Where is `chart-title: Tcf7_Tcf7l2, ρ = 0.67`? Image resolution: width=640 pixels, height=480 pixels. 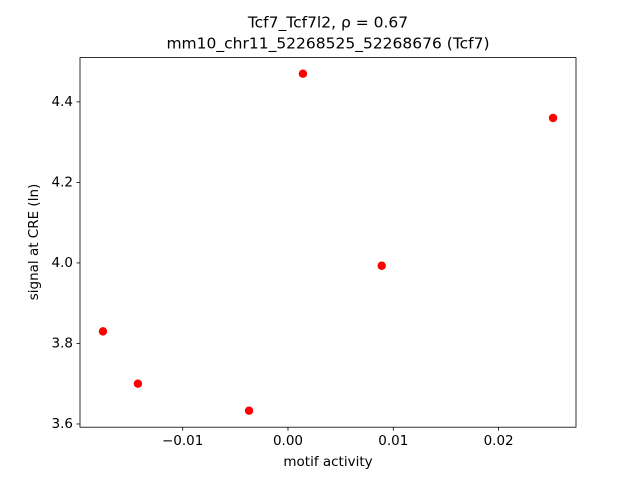
chart-title: Tcf7_Tcf7l2, ρ = 0.67 is located at coordinates (327, 23).